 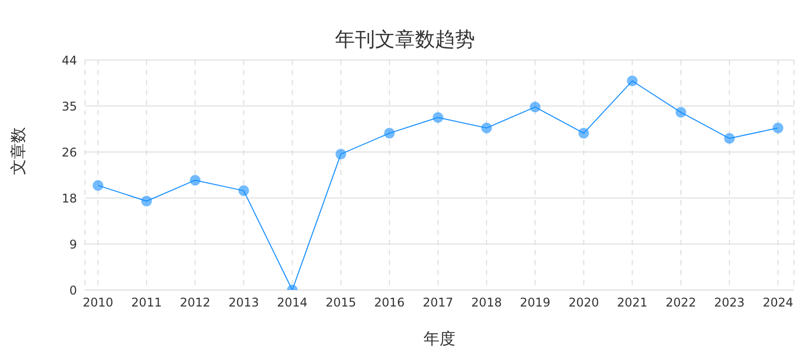 I want to click on y-axis-title: 文章数, so click(x=18, y=151).